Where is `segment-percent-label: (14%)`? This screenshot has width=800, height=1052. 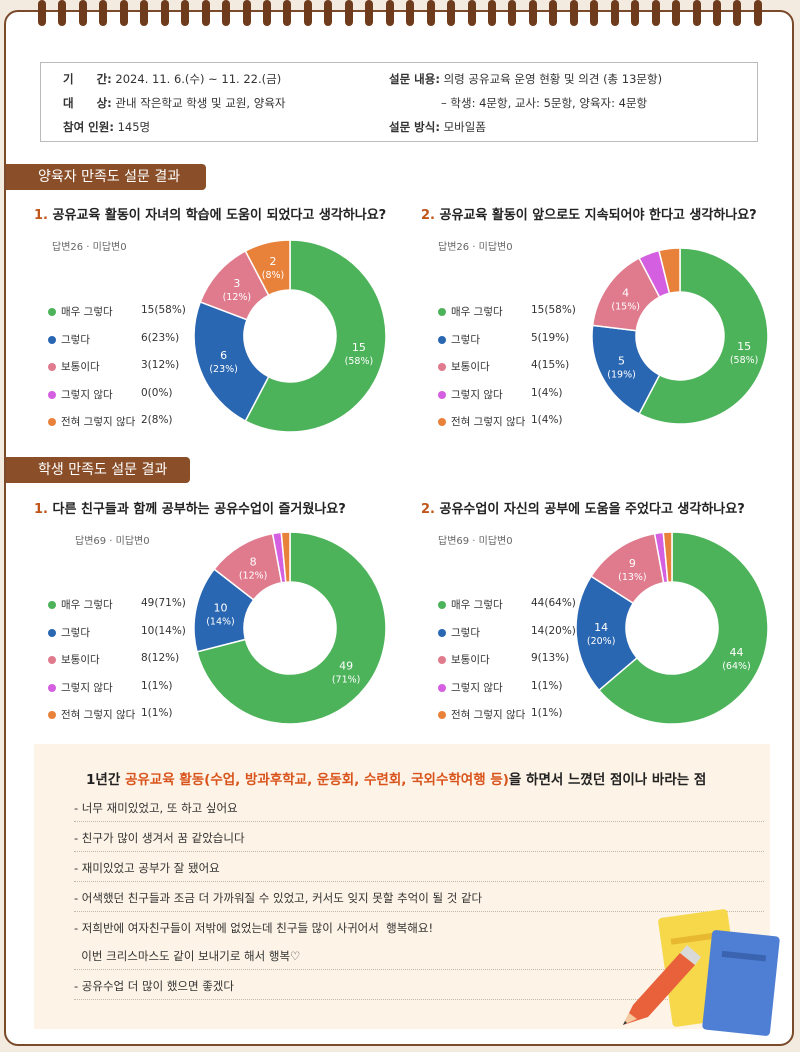 segment-percent-label: (14%) is located at coordinates (220, 622).